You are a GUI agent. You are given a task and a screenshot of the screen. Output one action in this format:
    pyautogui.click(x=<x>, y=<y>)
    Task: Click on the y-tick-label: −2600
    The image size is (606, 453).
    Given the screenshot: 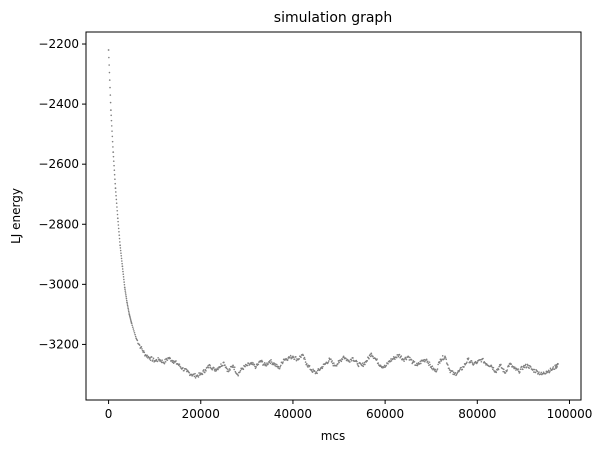 What is the action you would take?
    pyautogui.click(x=58, y=164)
    